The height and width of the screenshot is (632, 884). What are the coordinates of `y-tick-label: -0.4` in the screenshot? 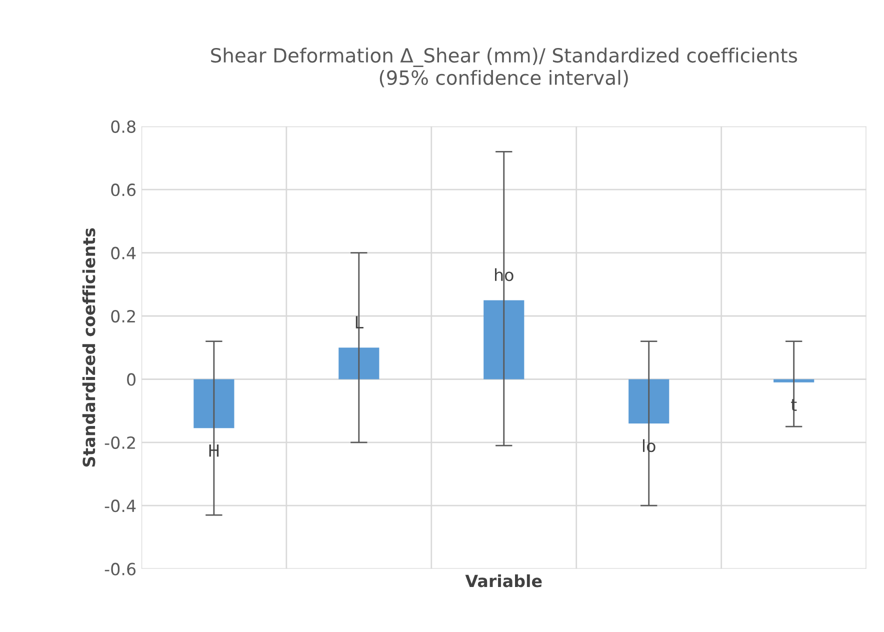 It's located at (120, 506).